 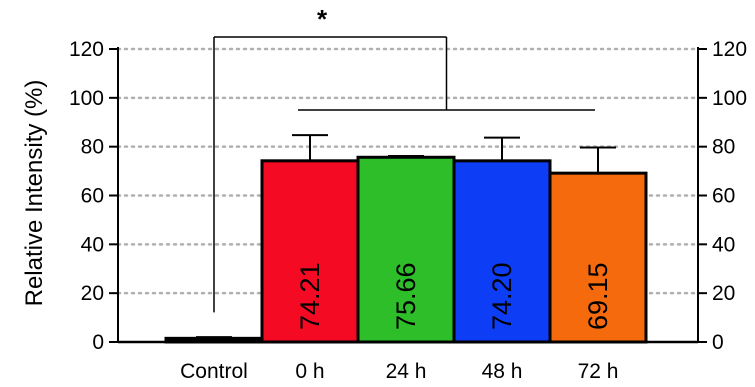 What do you see at coordinates (310, 296) in the screenshot?
I see `bar-value-label: 74.21` at bounding box center [310, 296].